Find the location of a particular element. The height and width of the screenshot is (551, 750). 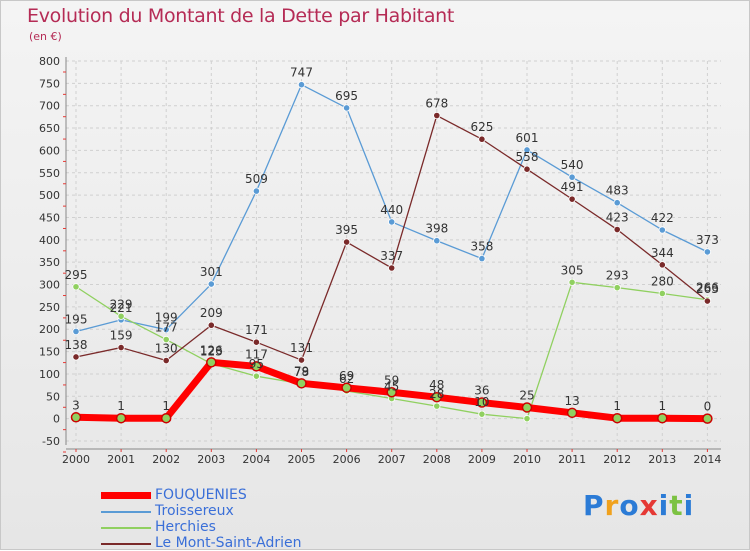

data-label-fouquenies: 13 is located at coordinates (571, 401).